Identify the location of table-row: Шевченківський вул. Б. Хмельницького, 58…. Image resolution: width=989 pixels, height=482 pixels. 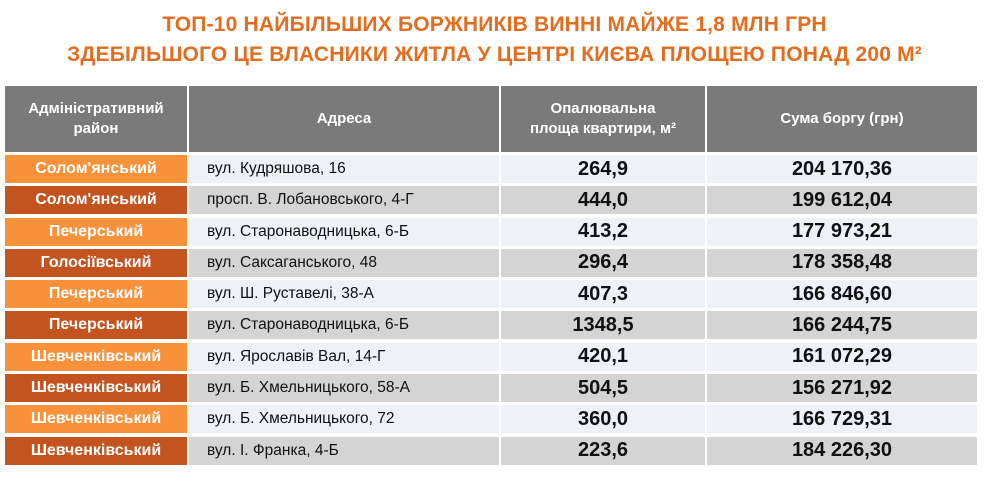
(491, 388).